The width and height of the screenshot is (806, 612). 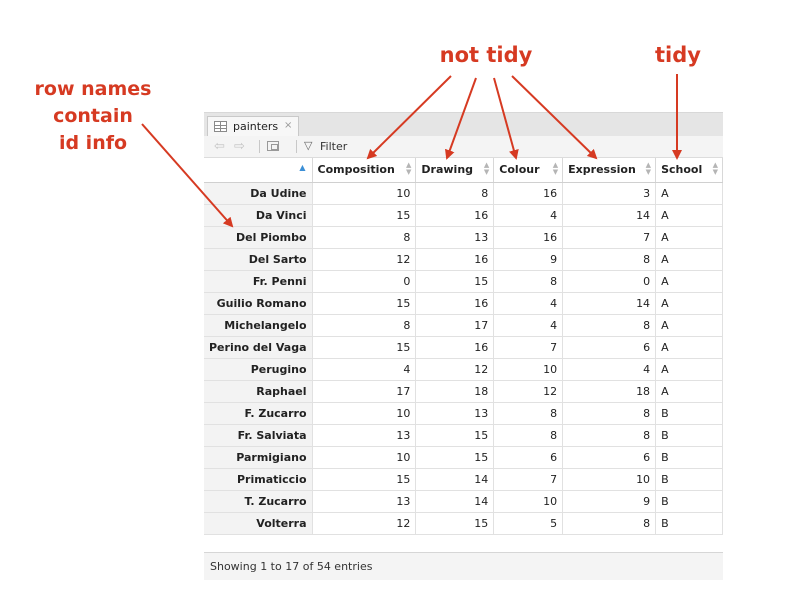 I want to click on composition-cell: 10, so click(x=364, y=413).